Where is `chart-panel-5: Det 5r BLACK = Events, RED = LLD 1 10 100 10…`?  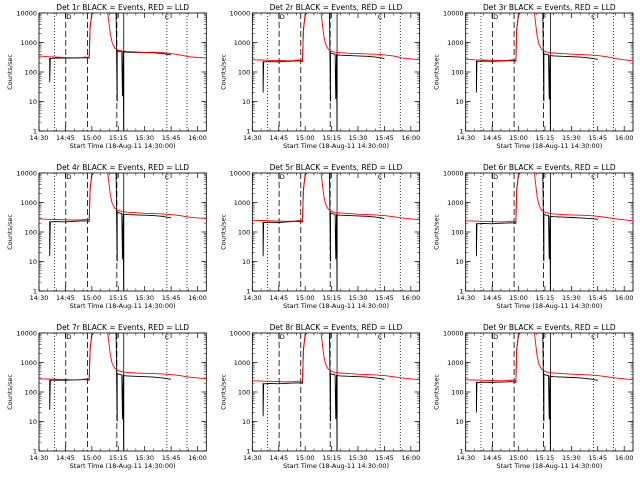
chart-panel-5: Det 5r BLACK = Events, RED = LLD 1 10 100 10… is located at coordinates (319, 236).